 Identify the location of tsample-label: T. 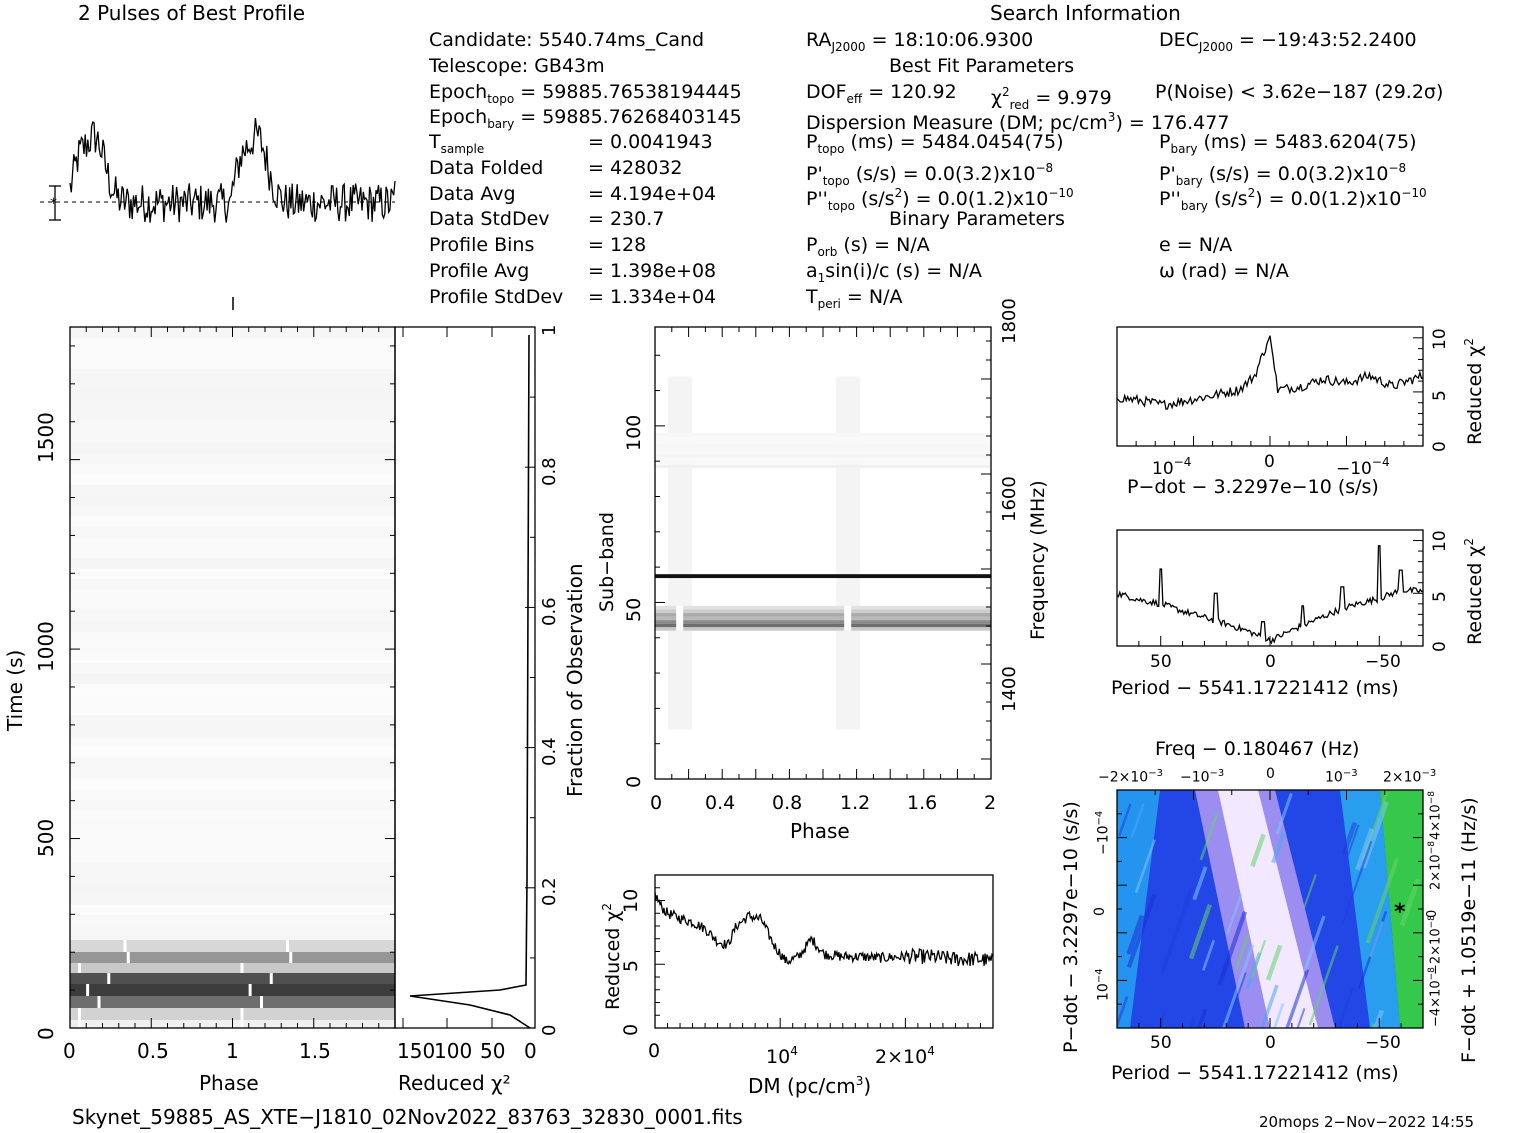
(435, 142).